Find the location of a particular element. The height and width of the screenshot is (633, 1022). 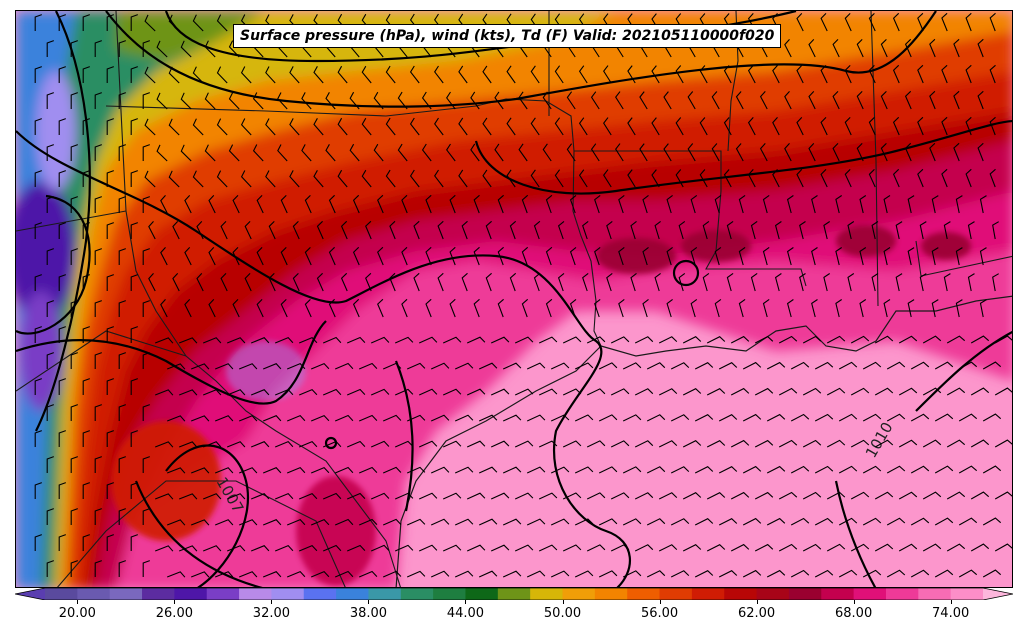

colorbar-extend-max is located at coordinates (998, 594).